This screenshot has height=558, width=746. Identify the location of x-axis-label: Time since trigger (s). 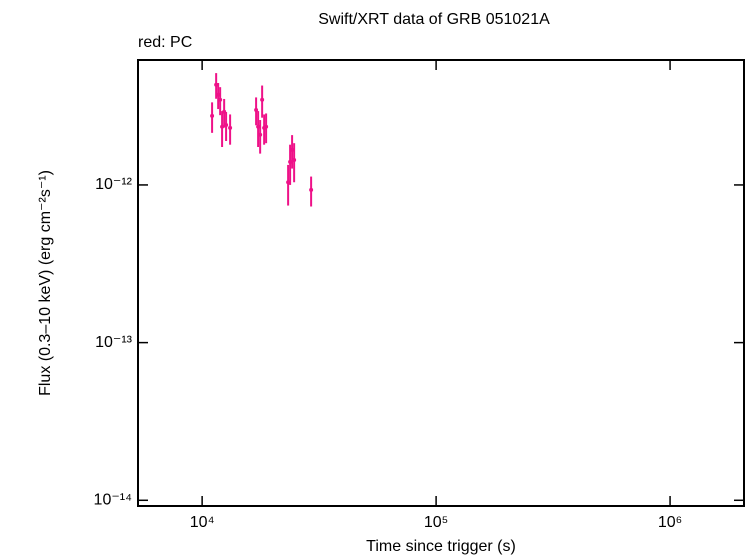
(441, 546).